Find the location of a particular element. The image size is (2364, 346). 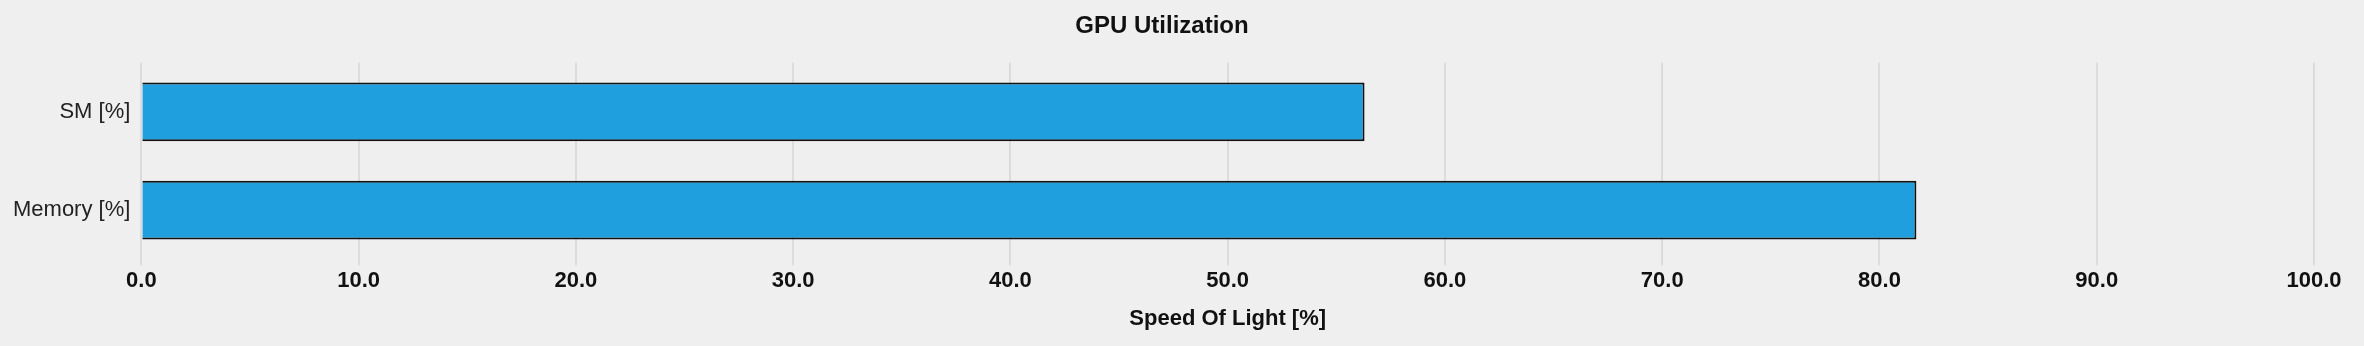

x-tick-label: 30.0 is located at coordinates (793, 280).